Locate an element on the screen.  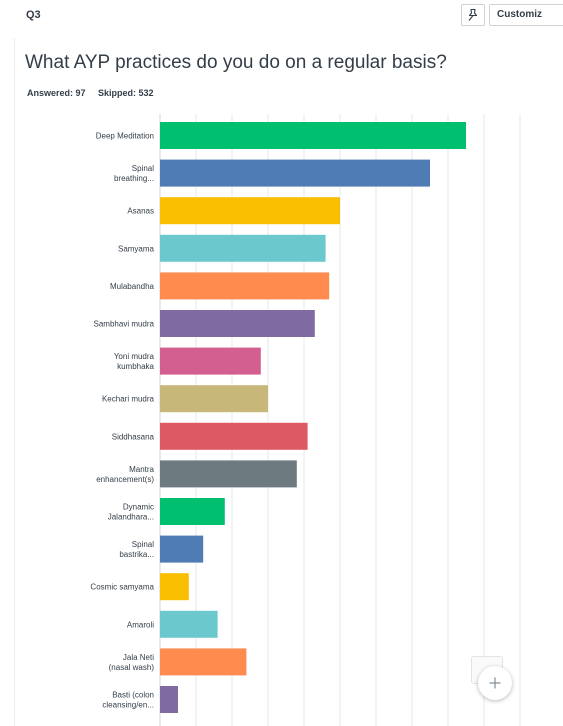
add-button is located at coordinates (495, 683).